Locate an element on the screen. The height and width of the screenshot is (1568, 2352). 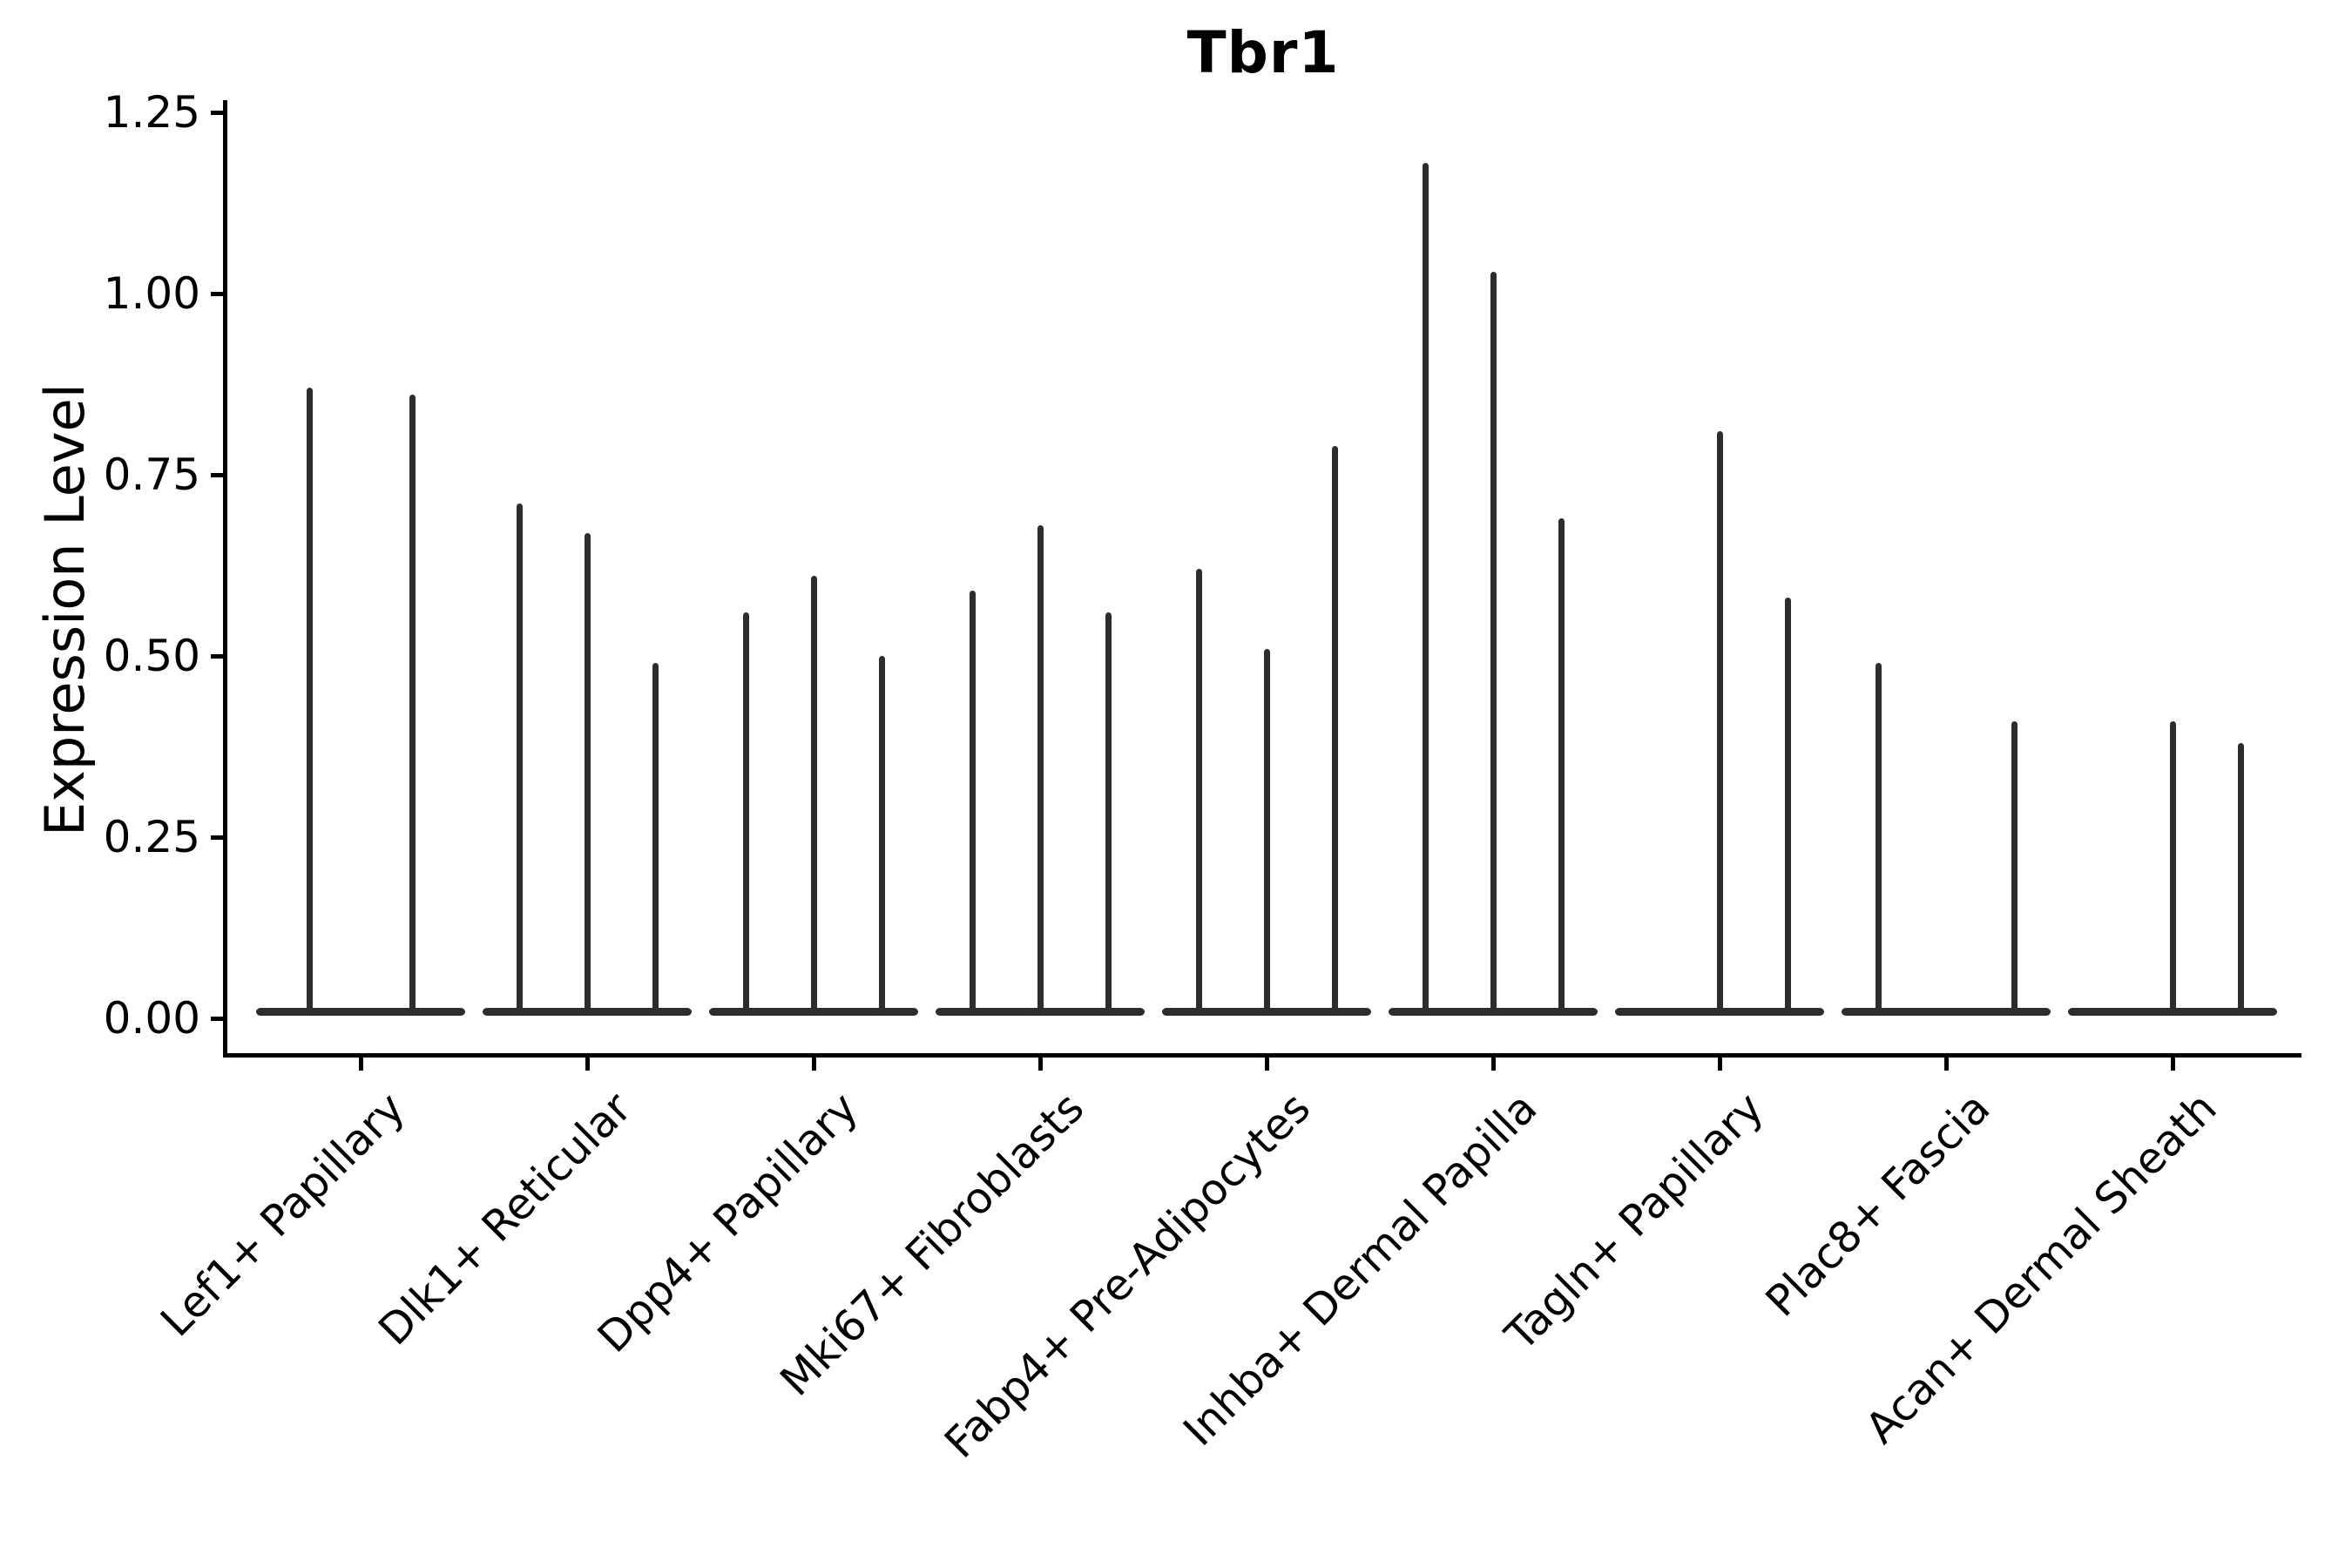
plot-title: Tbr1 is located at coordinates (1263, 52).